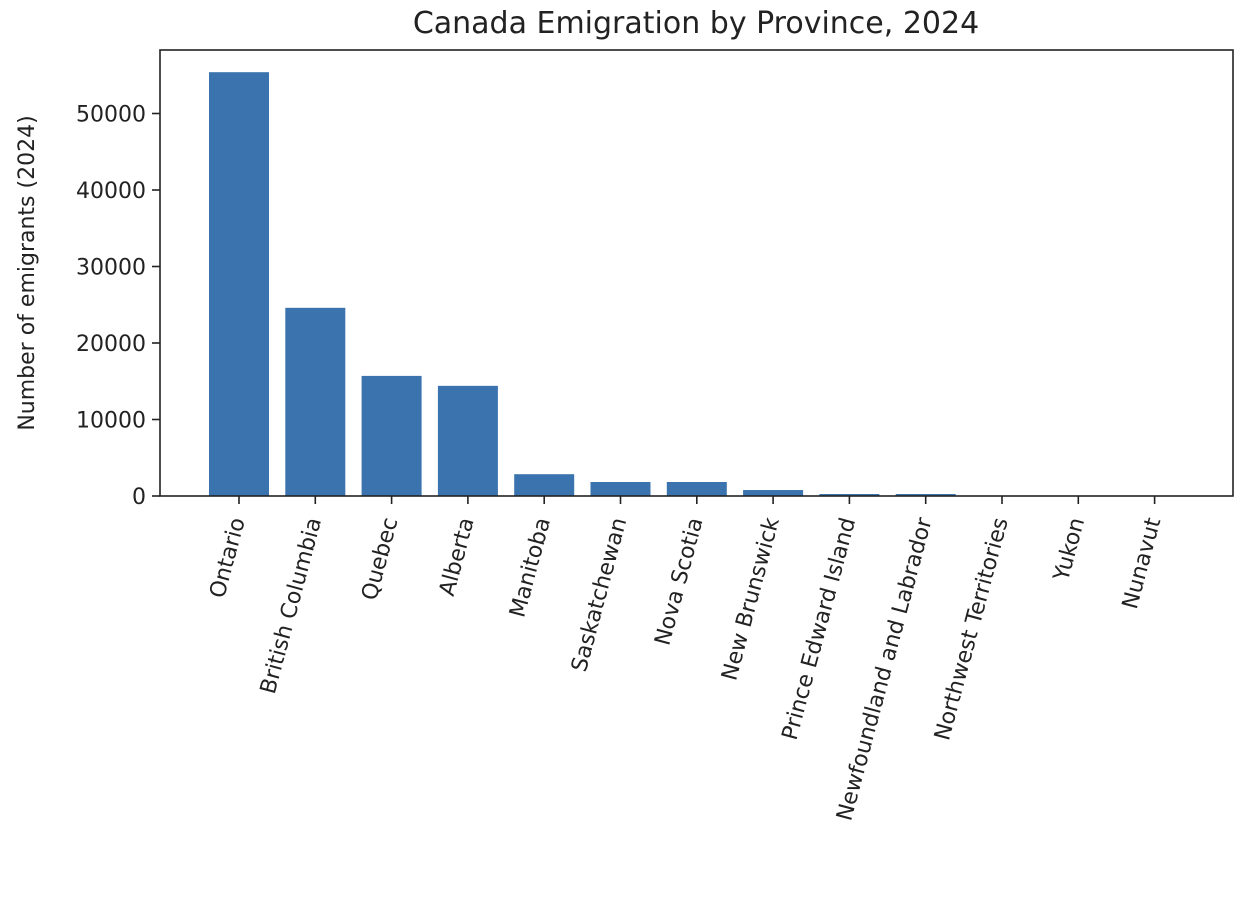 This screenshot has height=920, width=1248. What do you see at coordinates (380, 559) in the screenshot?
I see `x-tick-label: Quebec` at bounding box center [380, 559].